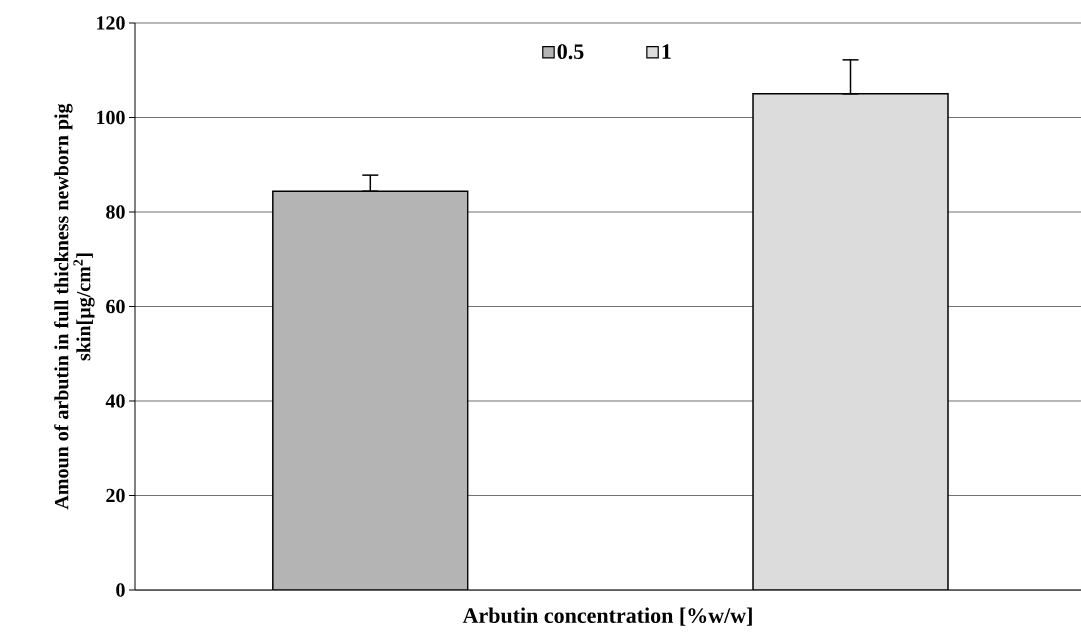  I want to click on y-axis-title: Amoun of arbutin in full thickness newborn pig skin[µg/cm$^{2}$], so click(74, 306).